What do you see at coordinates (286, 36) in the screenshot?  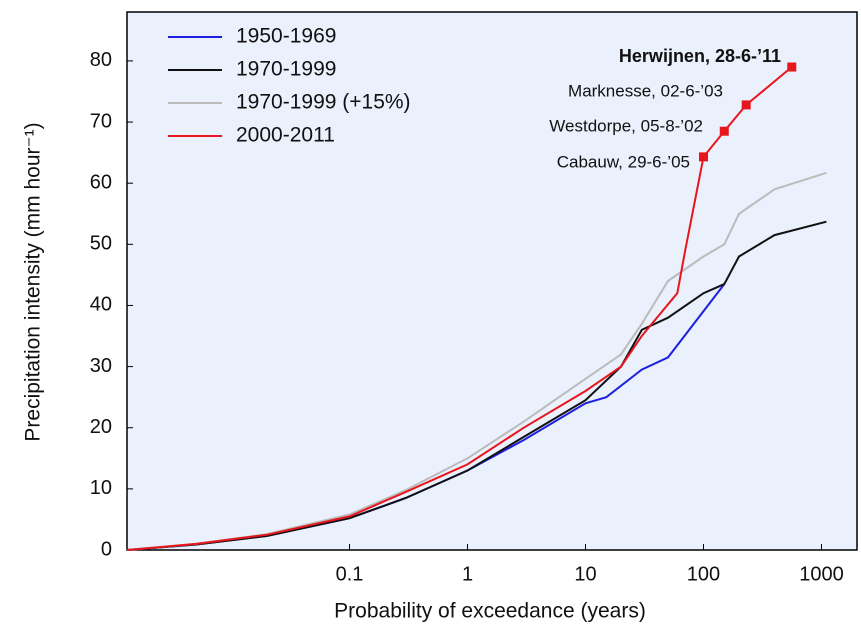 I see `legend-label: 1950-1969` at bounding box center [286, 36].